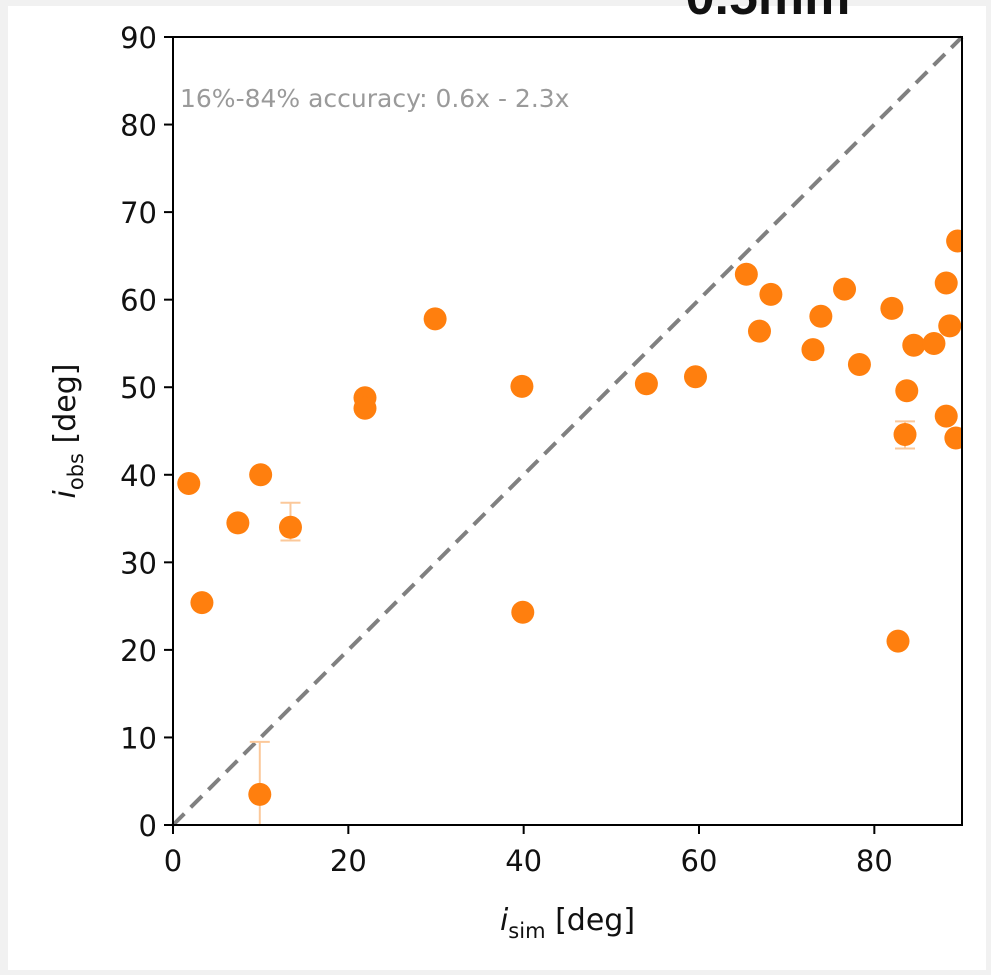  I want to click on accuracy-annotation: 16%-84% accuracy: 0.6x - 2.3x, so click(374, 98).